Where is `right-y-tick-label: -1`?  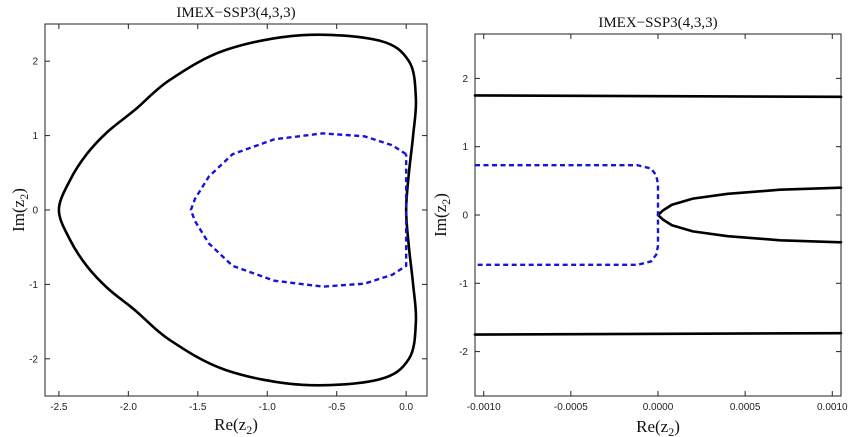
right-y-tick-label: -1 is located at coordinates (463, 284).